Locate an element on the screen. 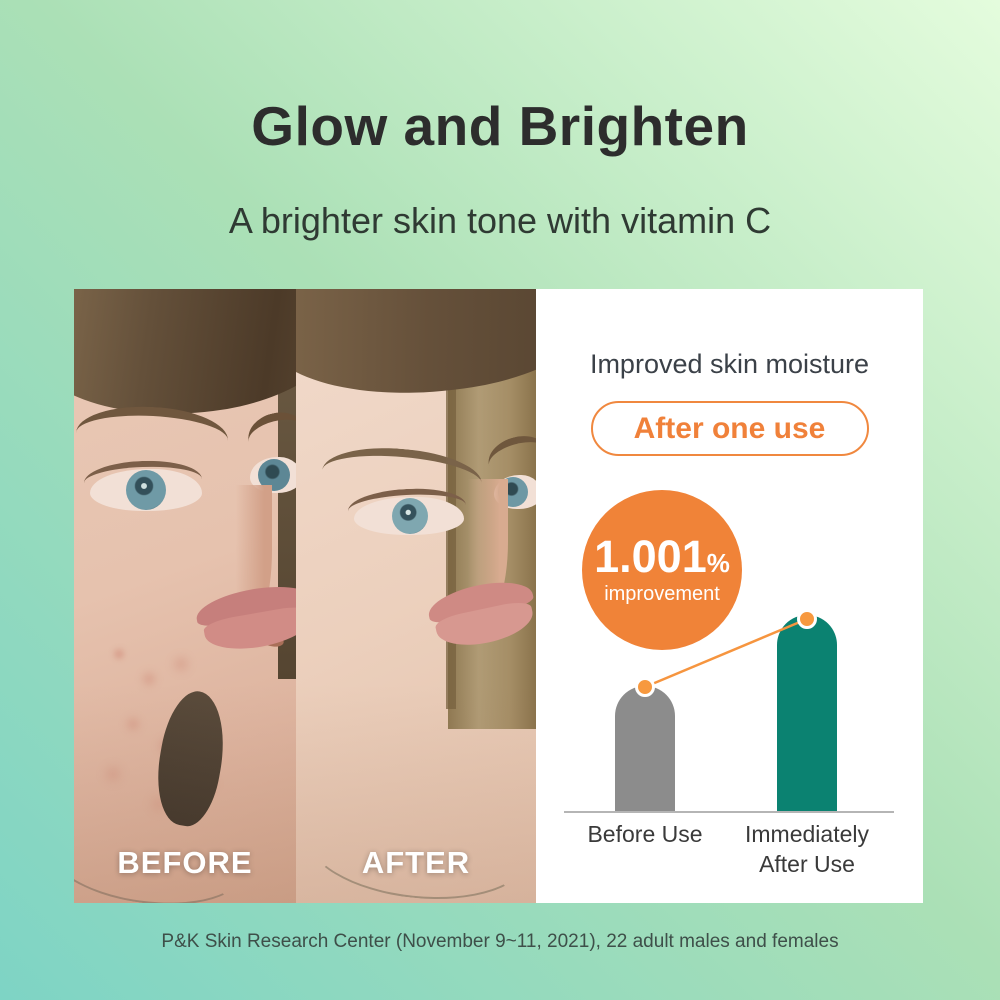  before-left-eyebrow is located at coordinates (152, 436).